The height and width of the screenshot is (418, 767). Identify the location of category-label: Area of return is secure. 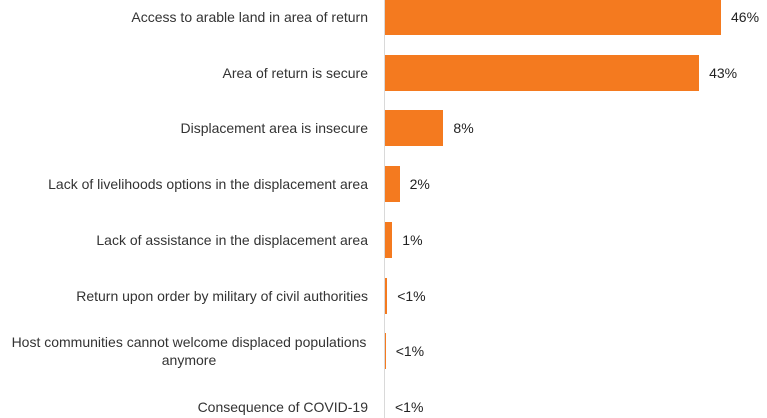
(189, 73).